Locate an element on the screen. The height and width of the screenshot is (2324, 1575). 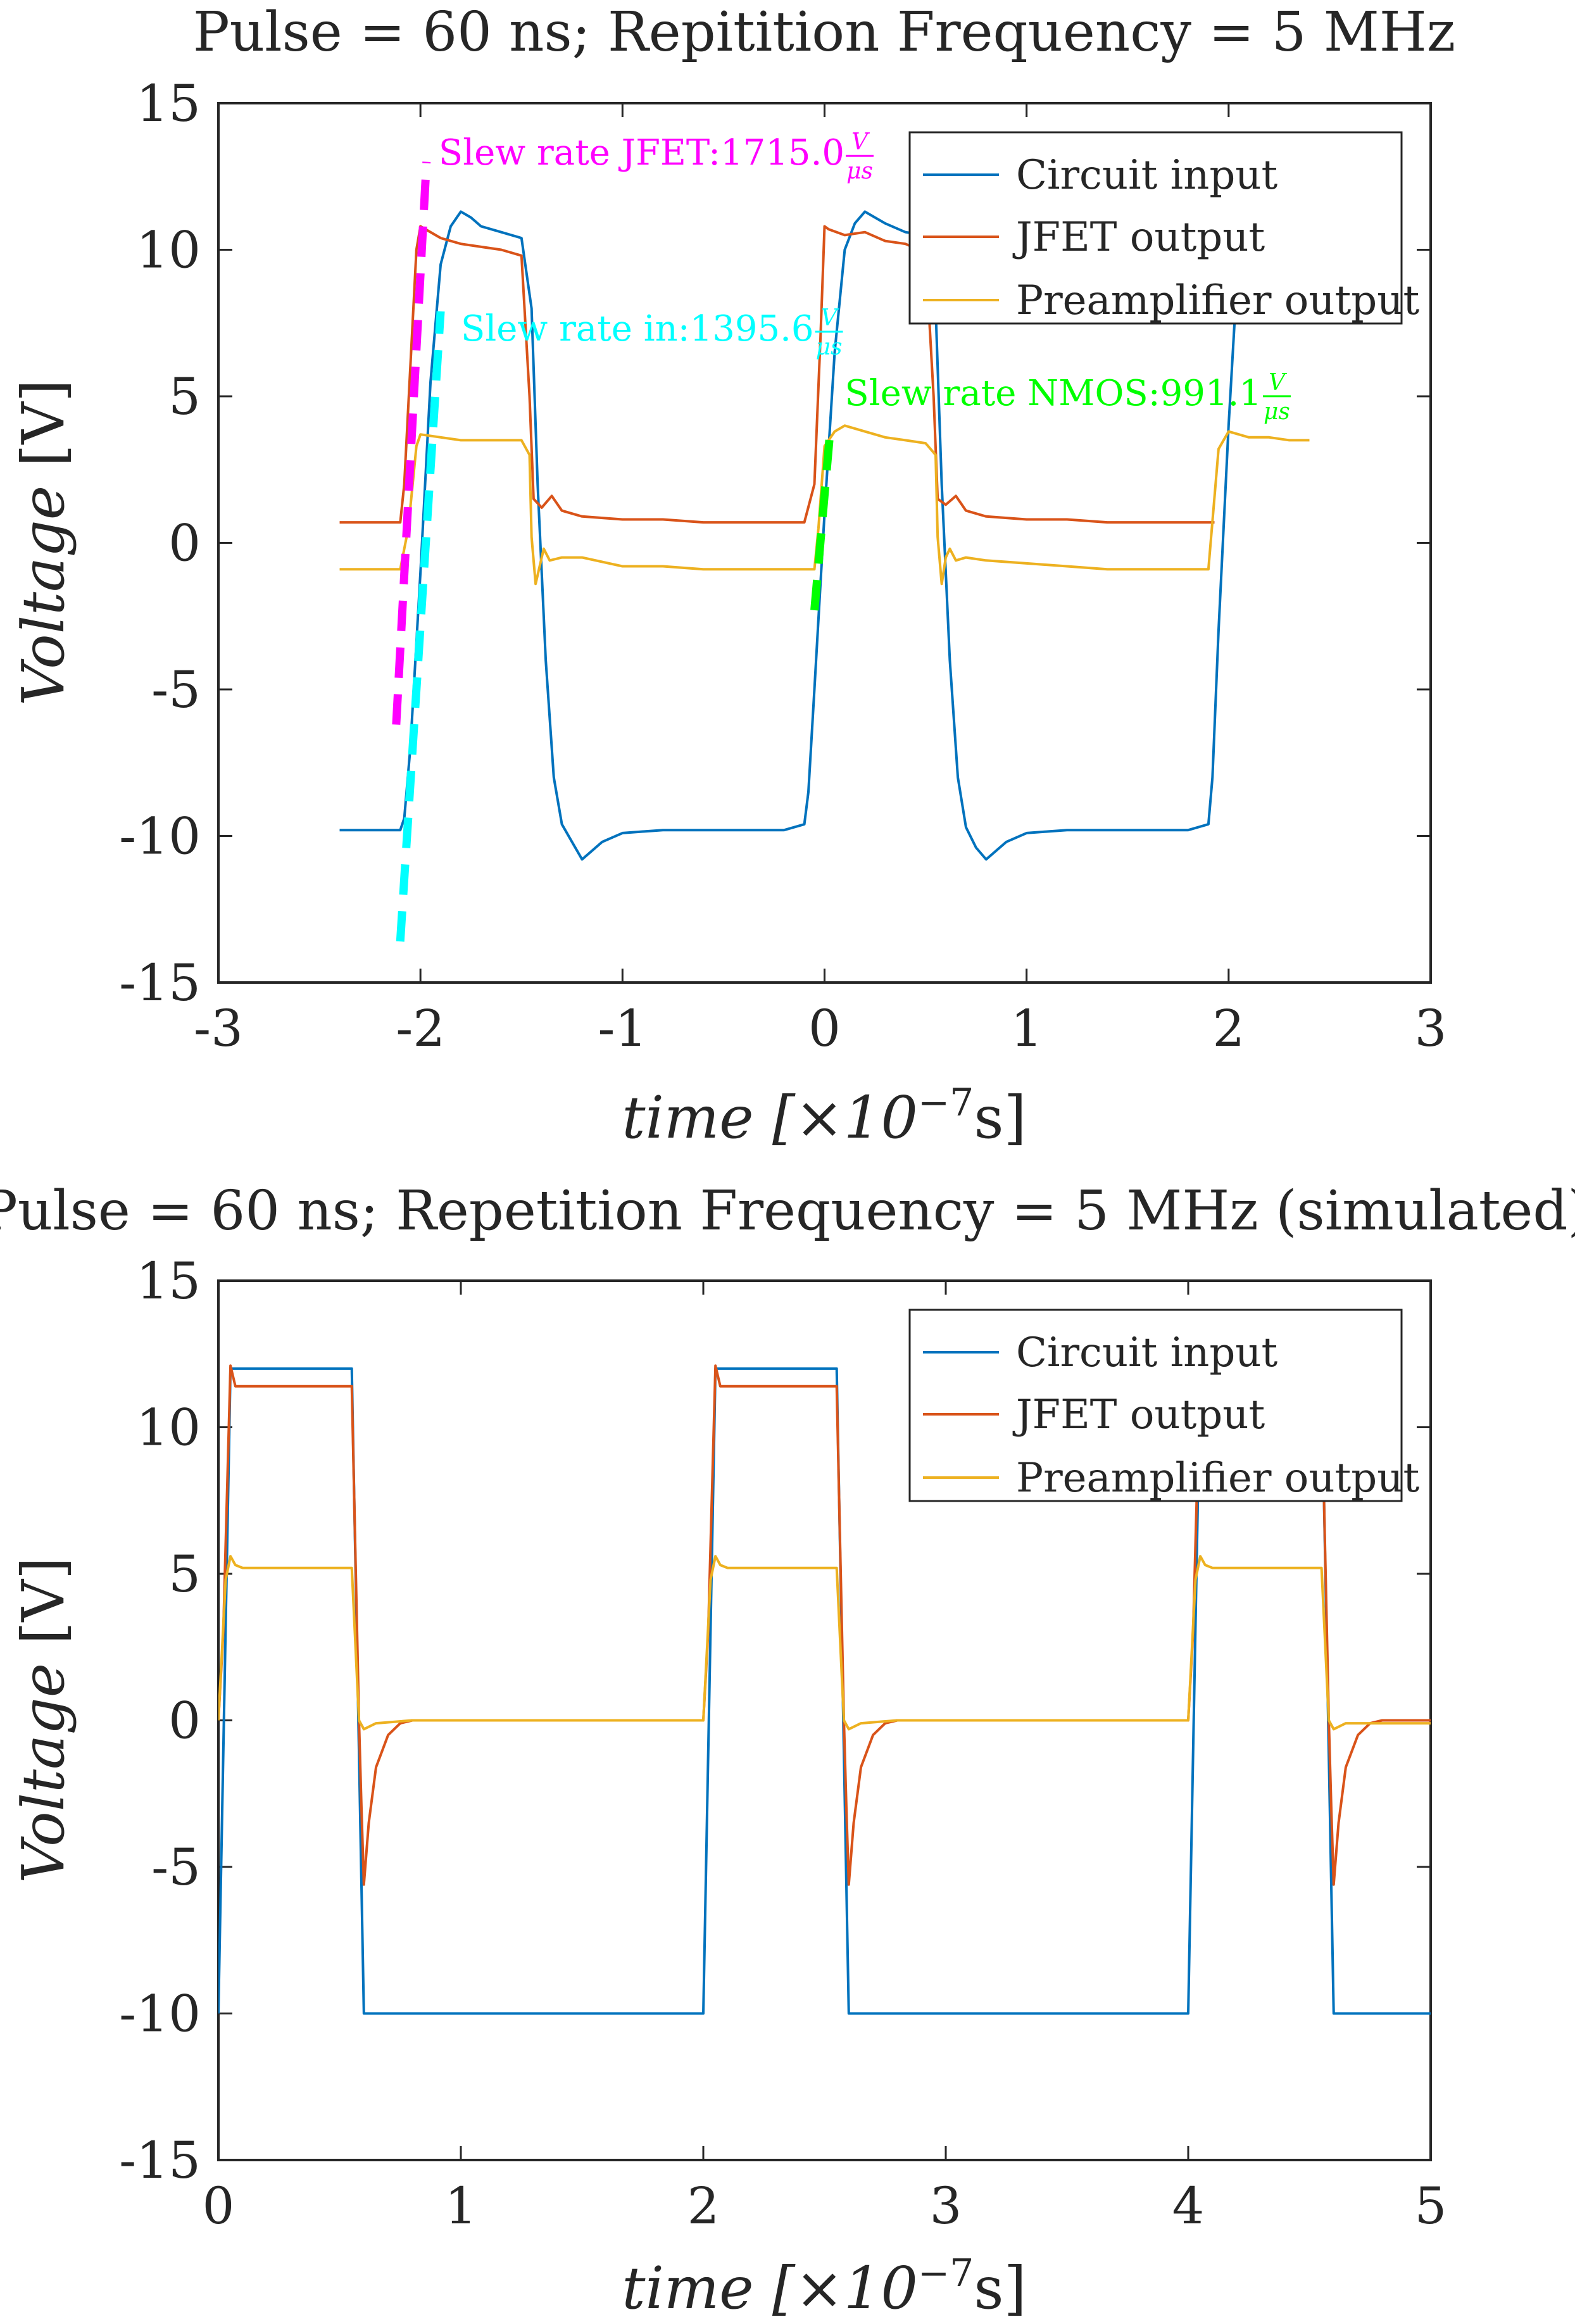
slew-rate-annotation-text: Slew rate in:1395.6 is located at coordinates (637, 329).